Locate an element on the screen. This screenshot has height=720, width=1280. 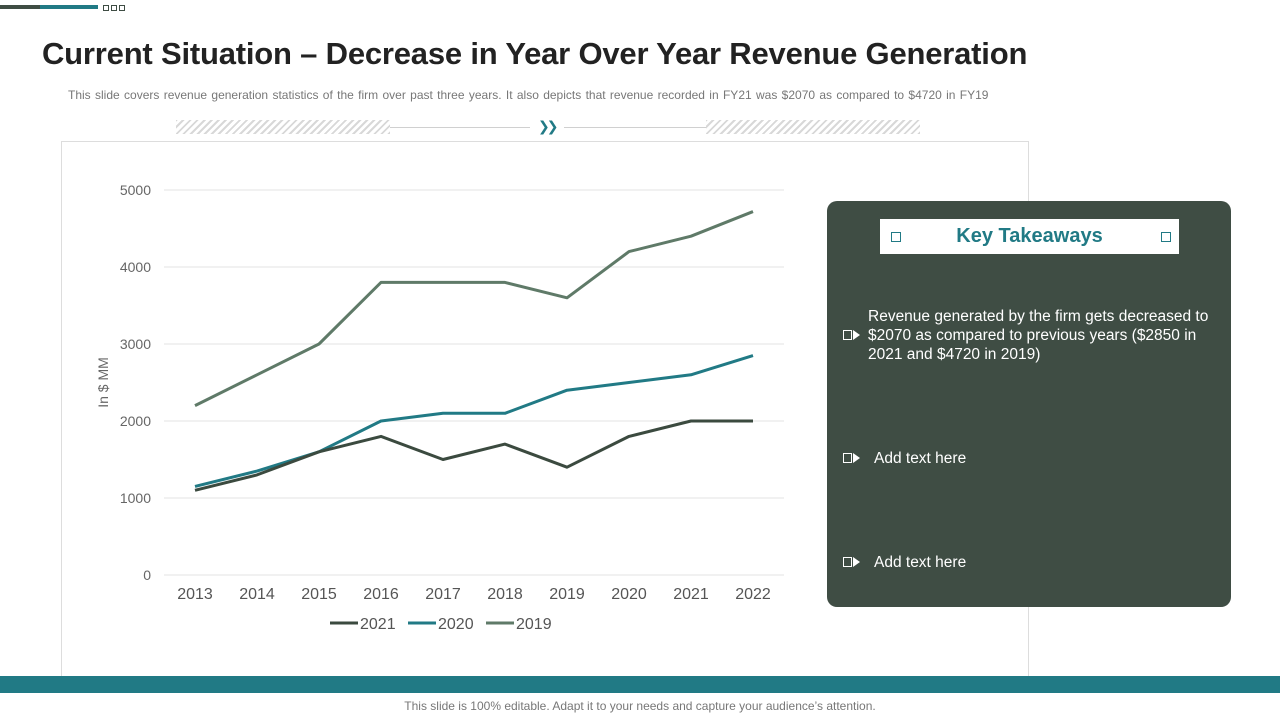
double-chevron-icon: ❯❯ is located at coordinates (548, 126).